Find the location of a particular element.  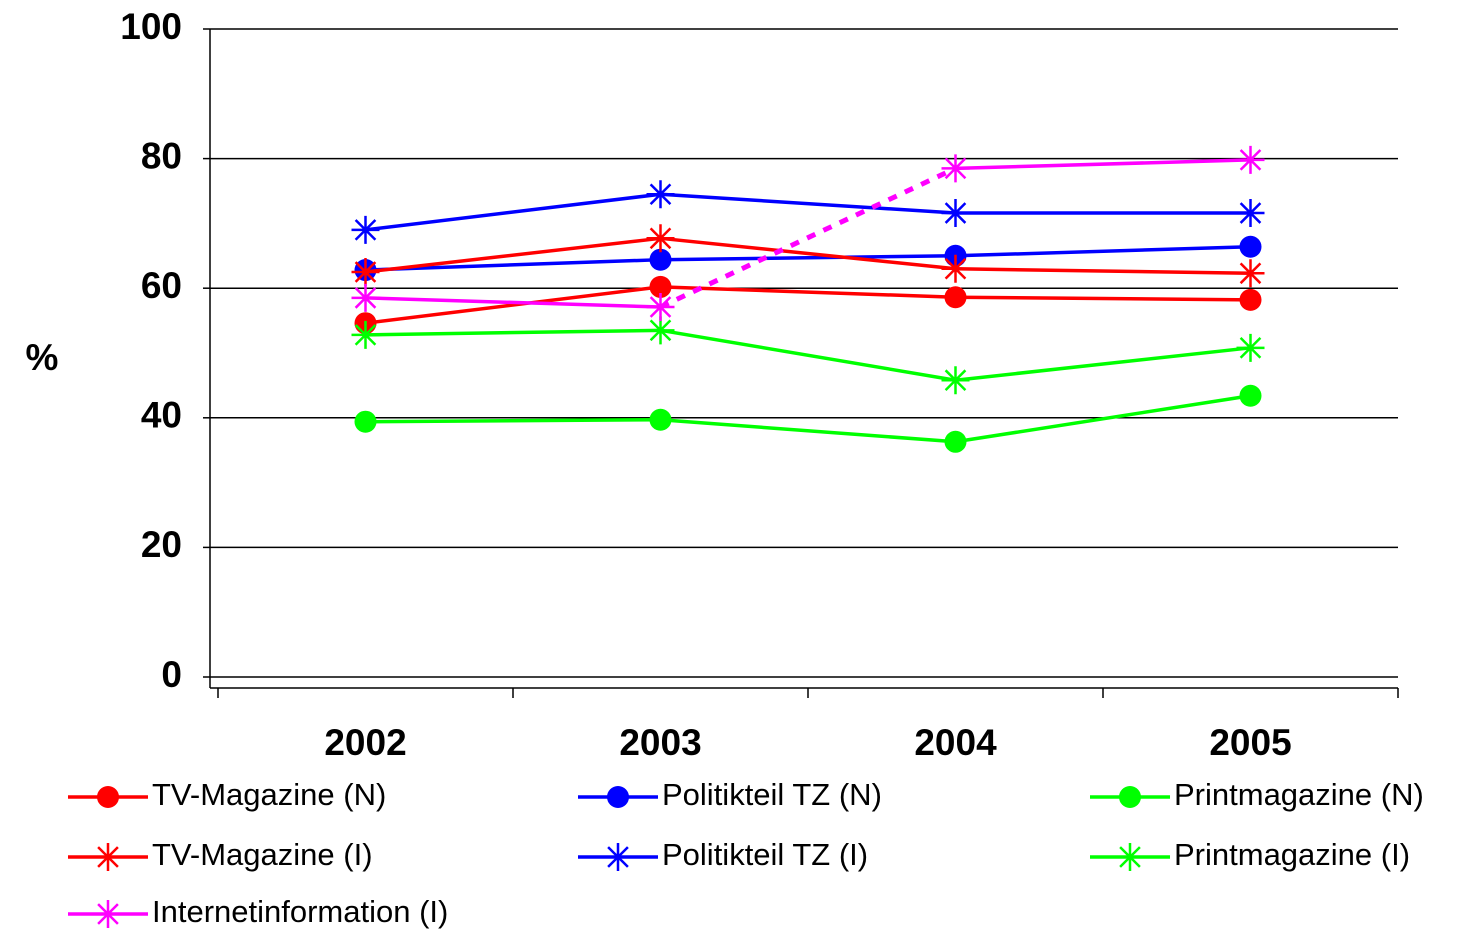

legend-label: Printmagazine (I) is located at coordinates (1292, 854).